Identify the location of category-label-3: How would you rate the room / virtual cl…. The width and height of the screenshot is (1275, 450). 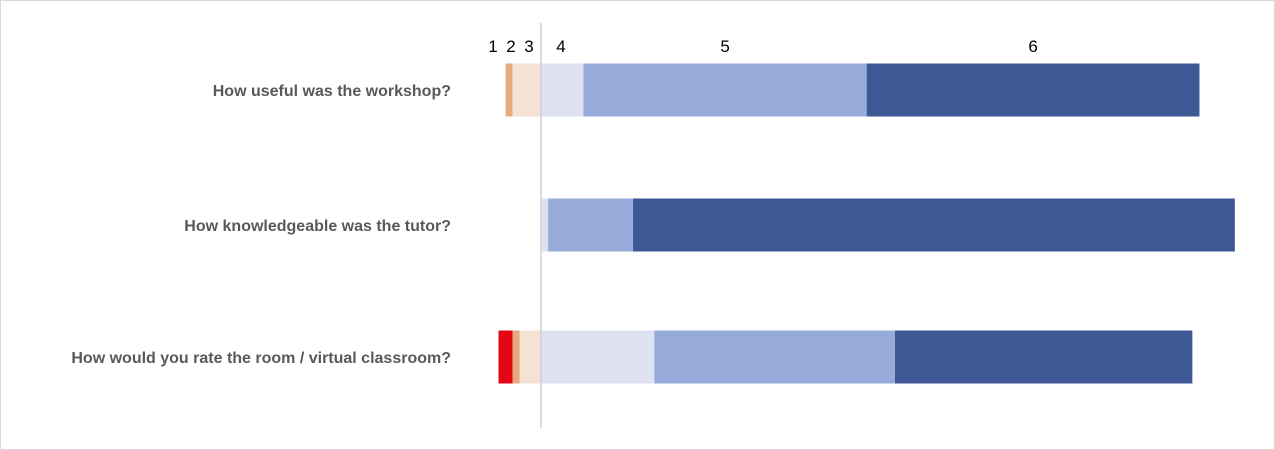
(261, 358).